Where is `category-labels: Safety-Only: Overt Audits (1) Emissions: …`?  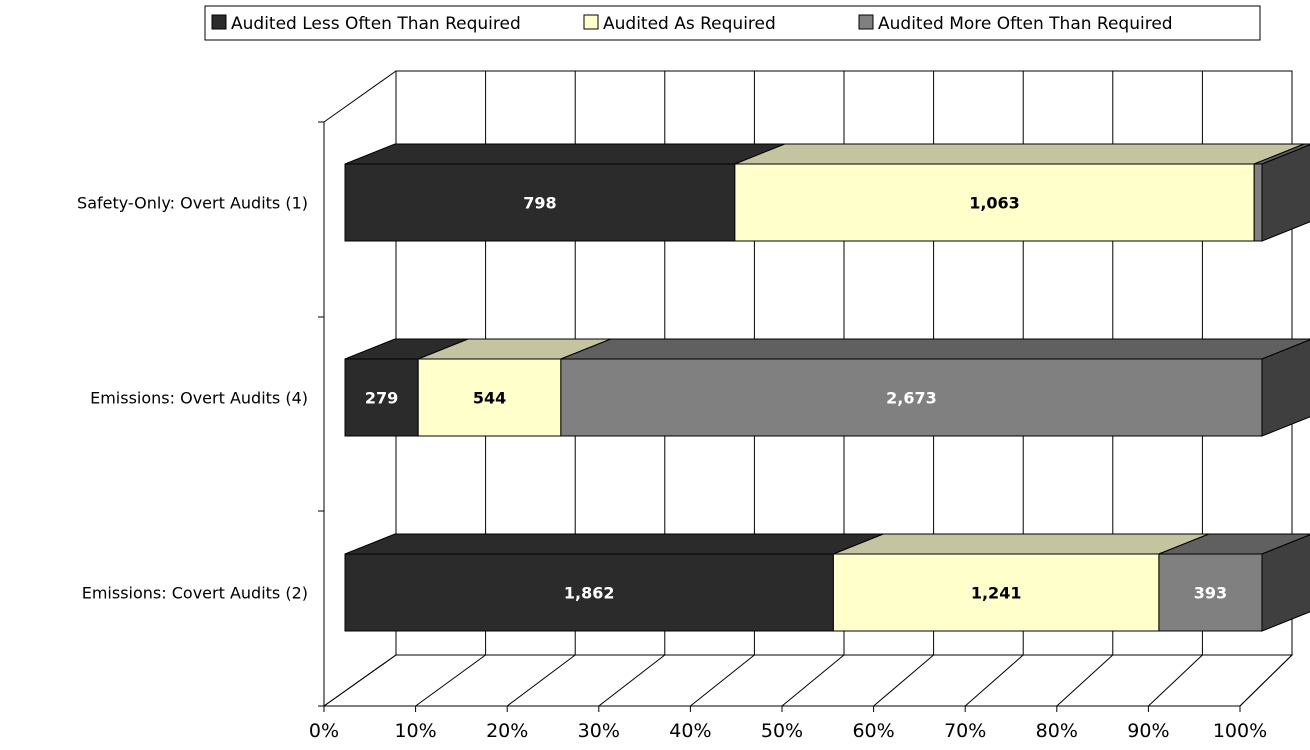
category-labels: Safety-Only: Overt Audits (1) Emissions: … is located at coordinates (192, 398).